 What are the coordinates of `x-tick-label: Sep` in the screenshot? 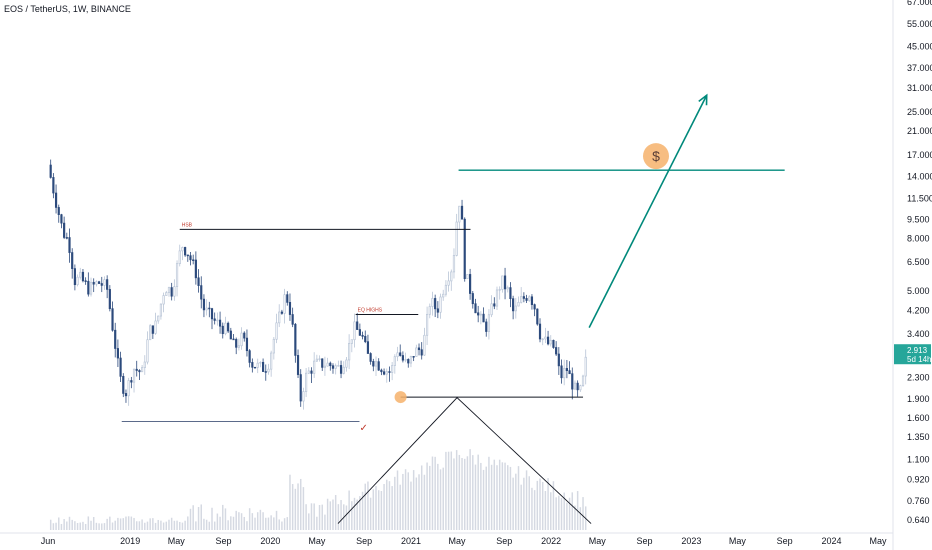 It's located at (785, 541).